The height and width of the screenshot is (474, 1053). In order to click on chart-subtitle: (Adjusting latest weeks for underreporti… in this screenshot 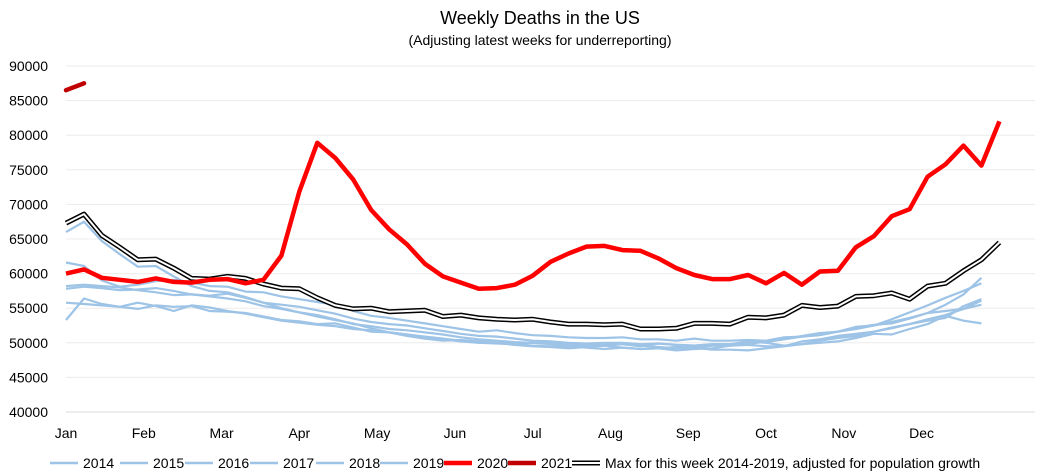, I will do `click(539, 40)`.